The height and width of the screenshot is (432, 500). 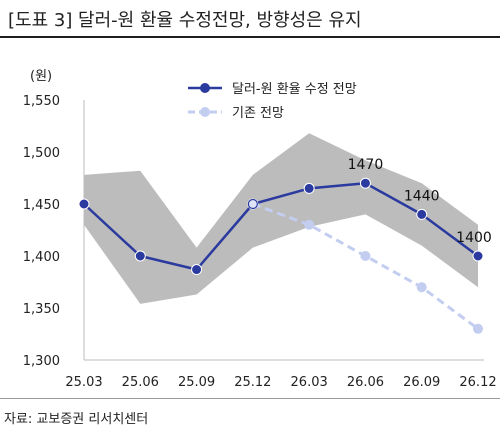 What do you see at coordinates (41, 361) in the screenshot?
I see `y-tick-label: 1,300` at bounding box center [41, 361].